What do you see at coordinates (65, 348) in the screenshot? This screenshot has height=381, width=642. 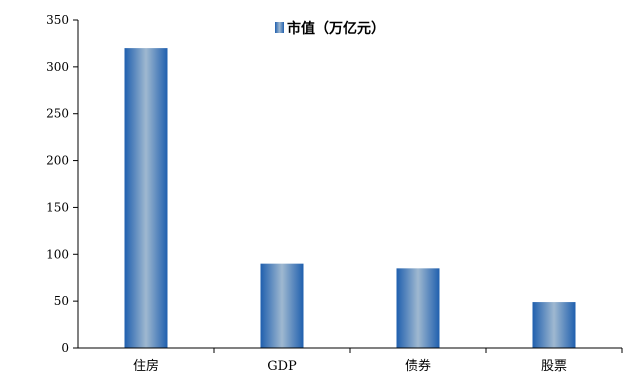 I see `y-tick-label: 0` at bounding box center [65, 348].